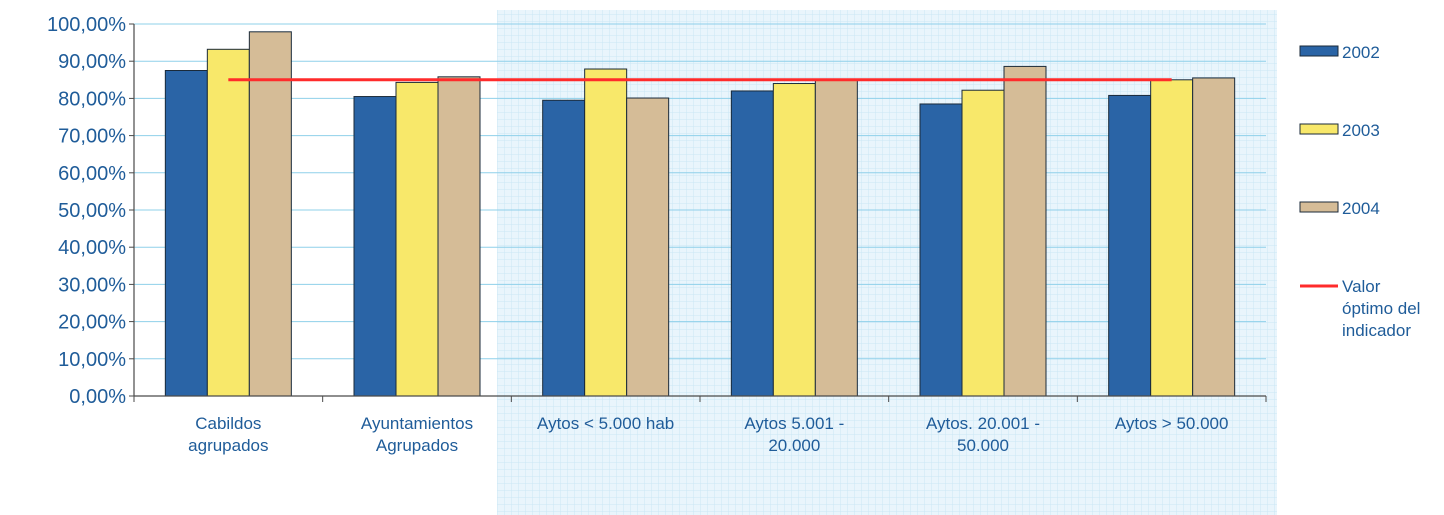 The image size is (1444, 515). What do you see at coordinates (983, 423) in the screenshot?
I see `category-label: Aytos. 20.001 -` at bounding box center [983, 423].